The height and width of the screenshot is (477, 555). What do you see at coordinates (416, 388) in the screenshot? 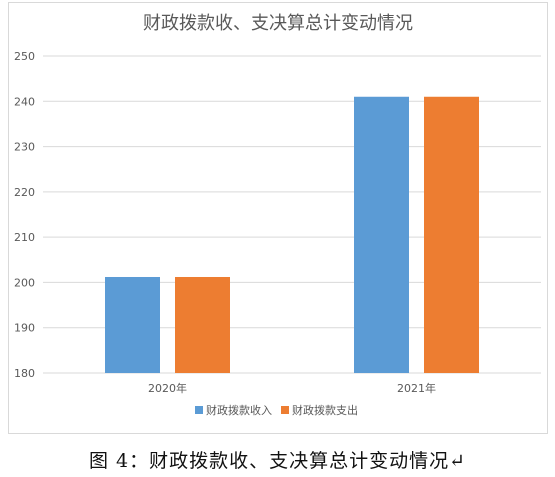
I see `x-tick-label: 2021年` at bounding box center [416, 388].